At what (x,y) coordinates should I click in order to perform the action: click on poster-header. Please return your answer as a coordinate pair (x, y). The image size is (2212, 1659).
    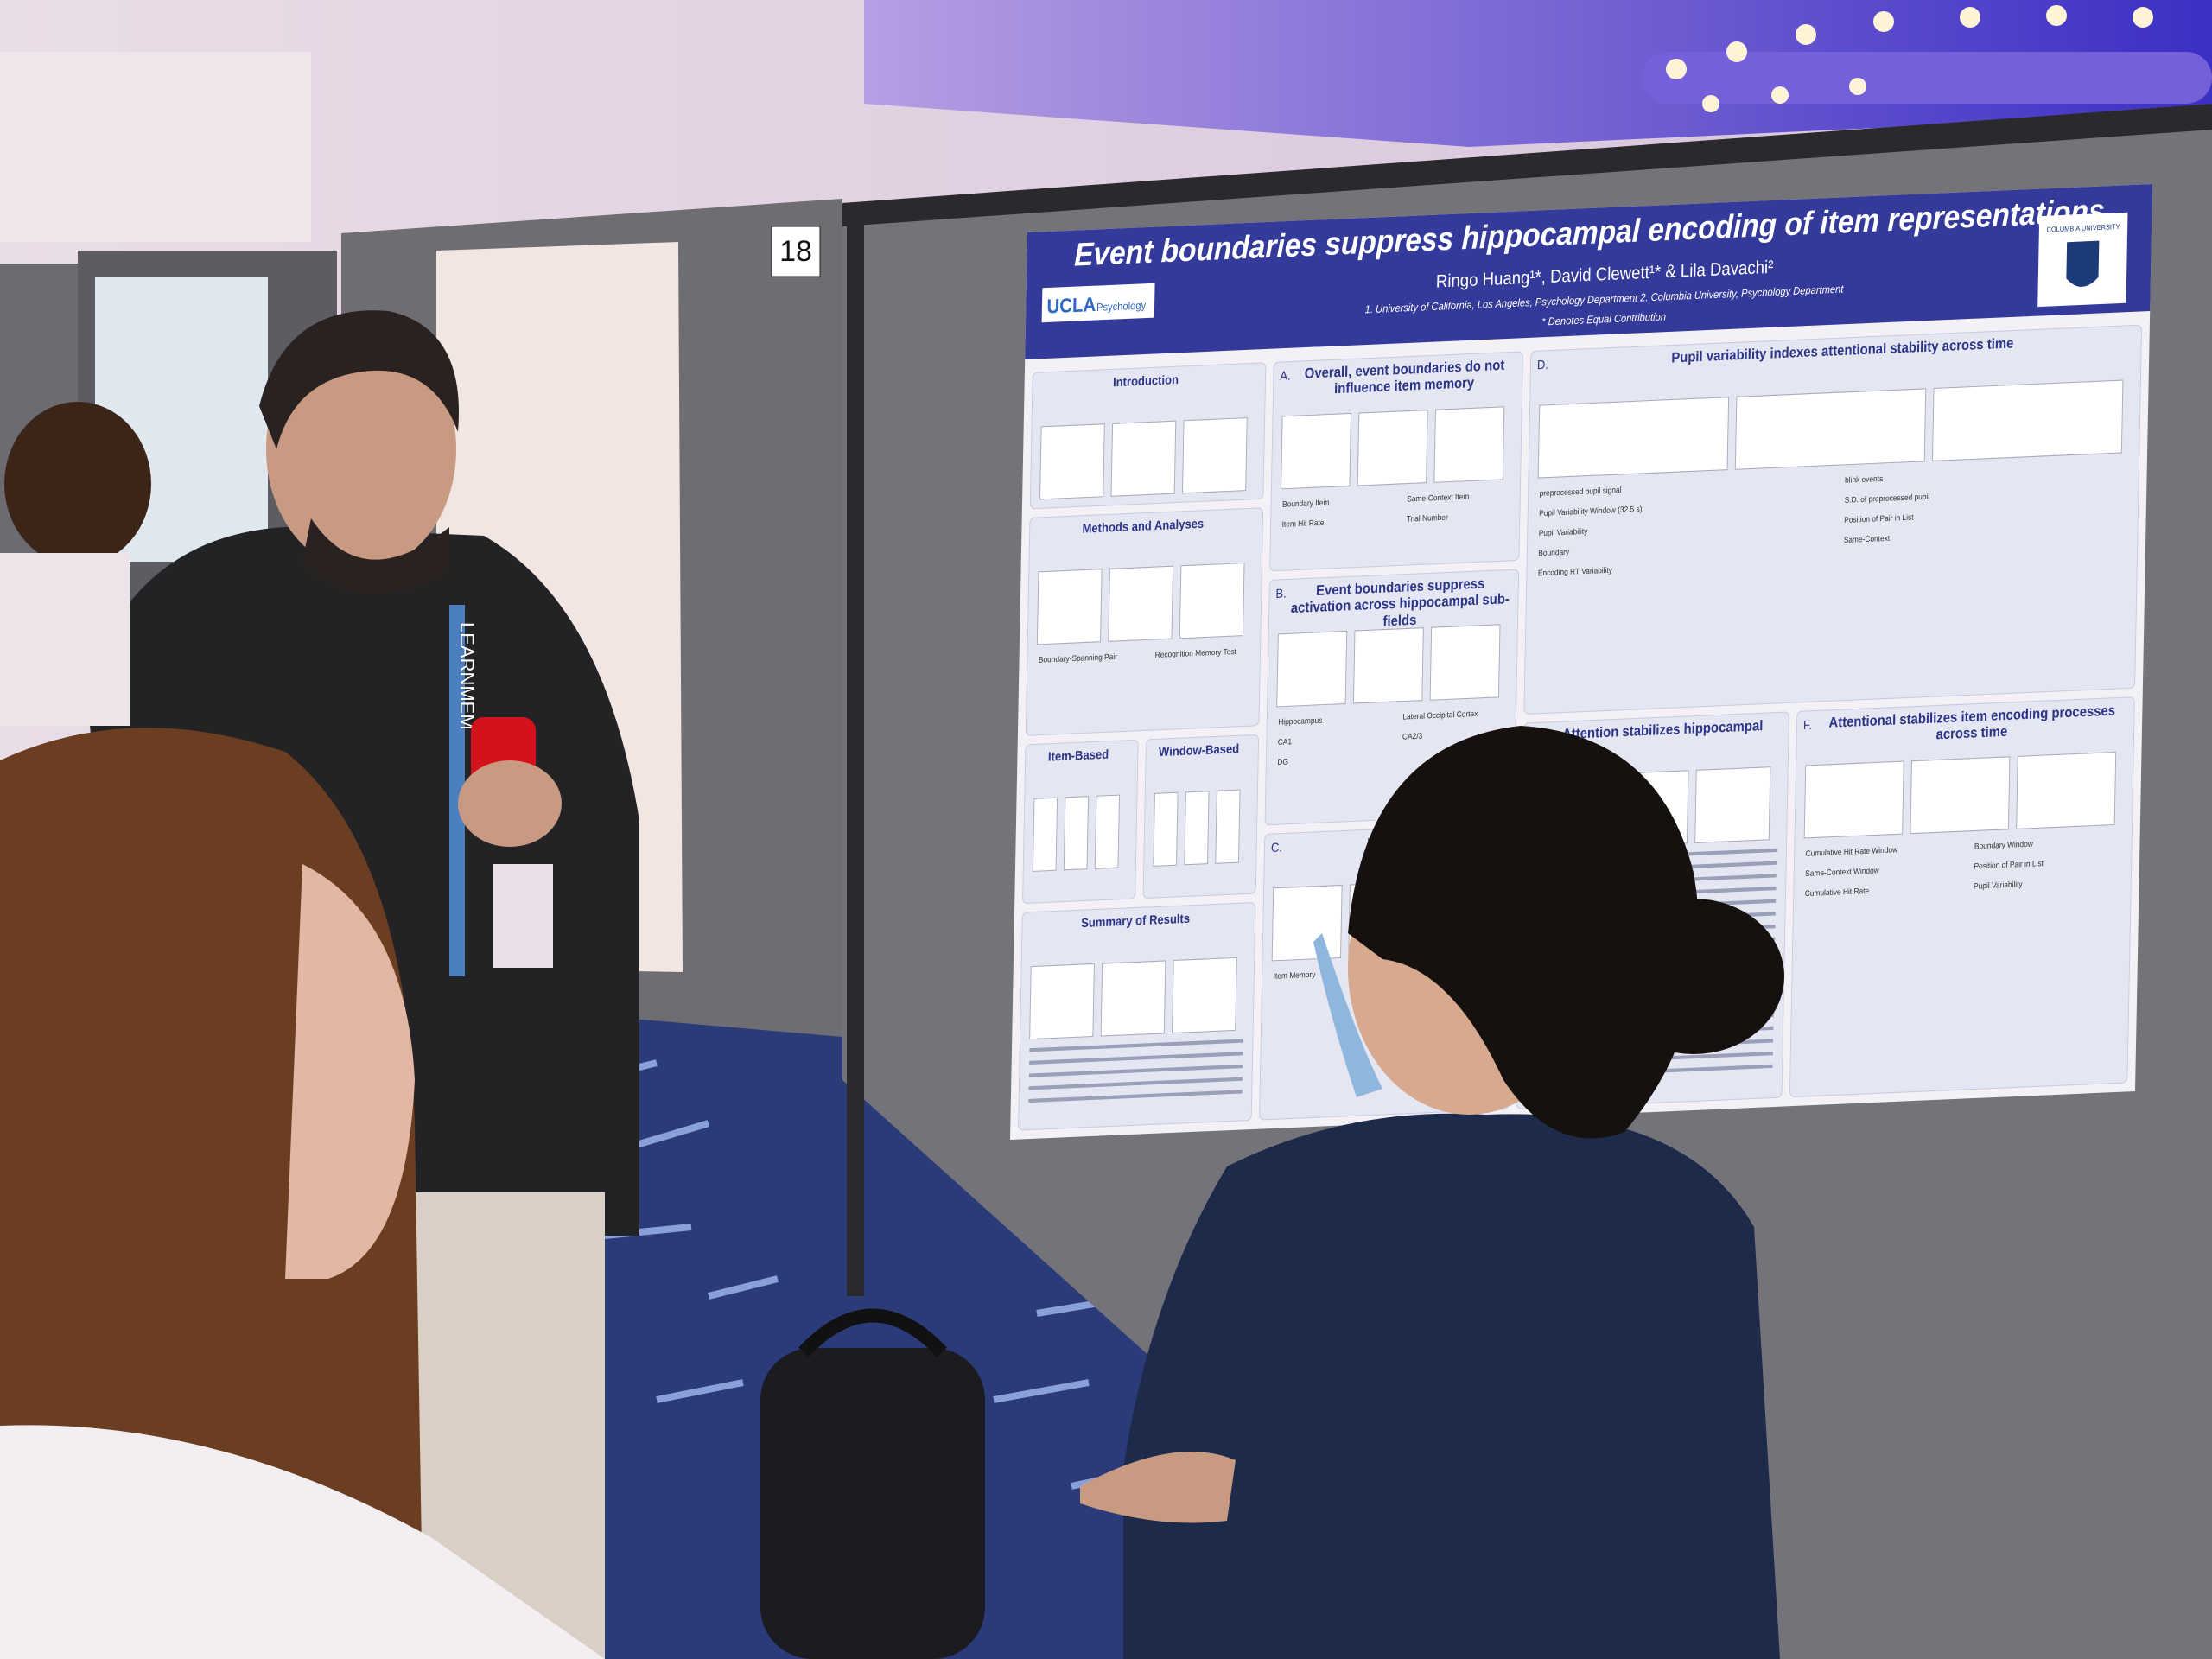
    Looking at the image, I should click on (1589, 271).